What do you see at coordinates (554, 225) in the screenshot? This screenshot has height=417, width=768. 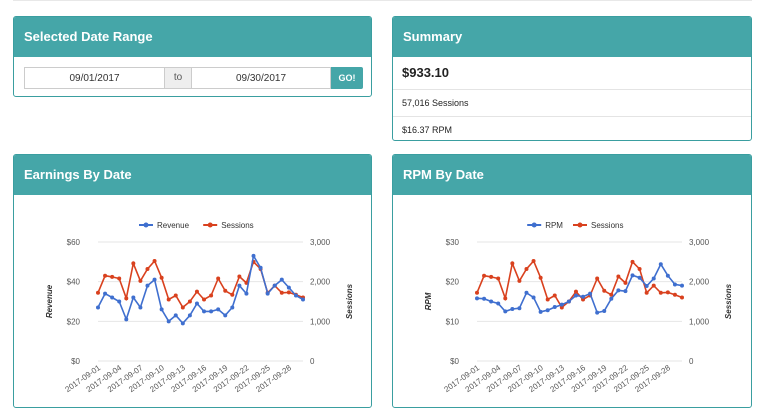 I see `legend-label: RPM` at bounding box center [554, 225].